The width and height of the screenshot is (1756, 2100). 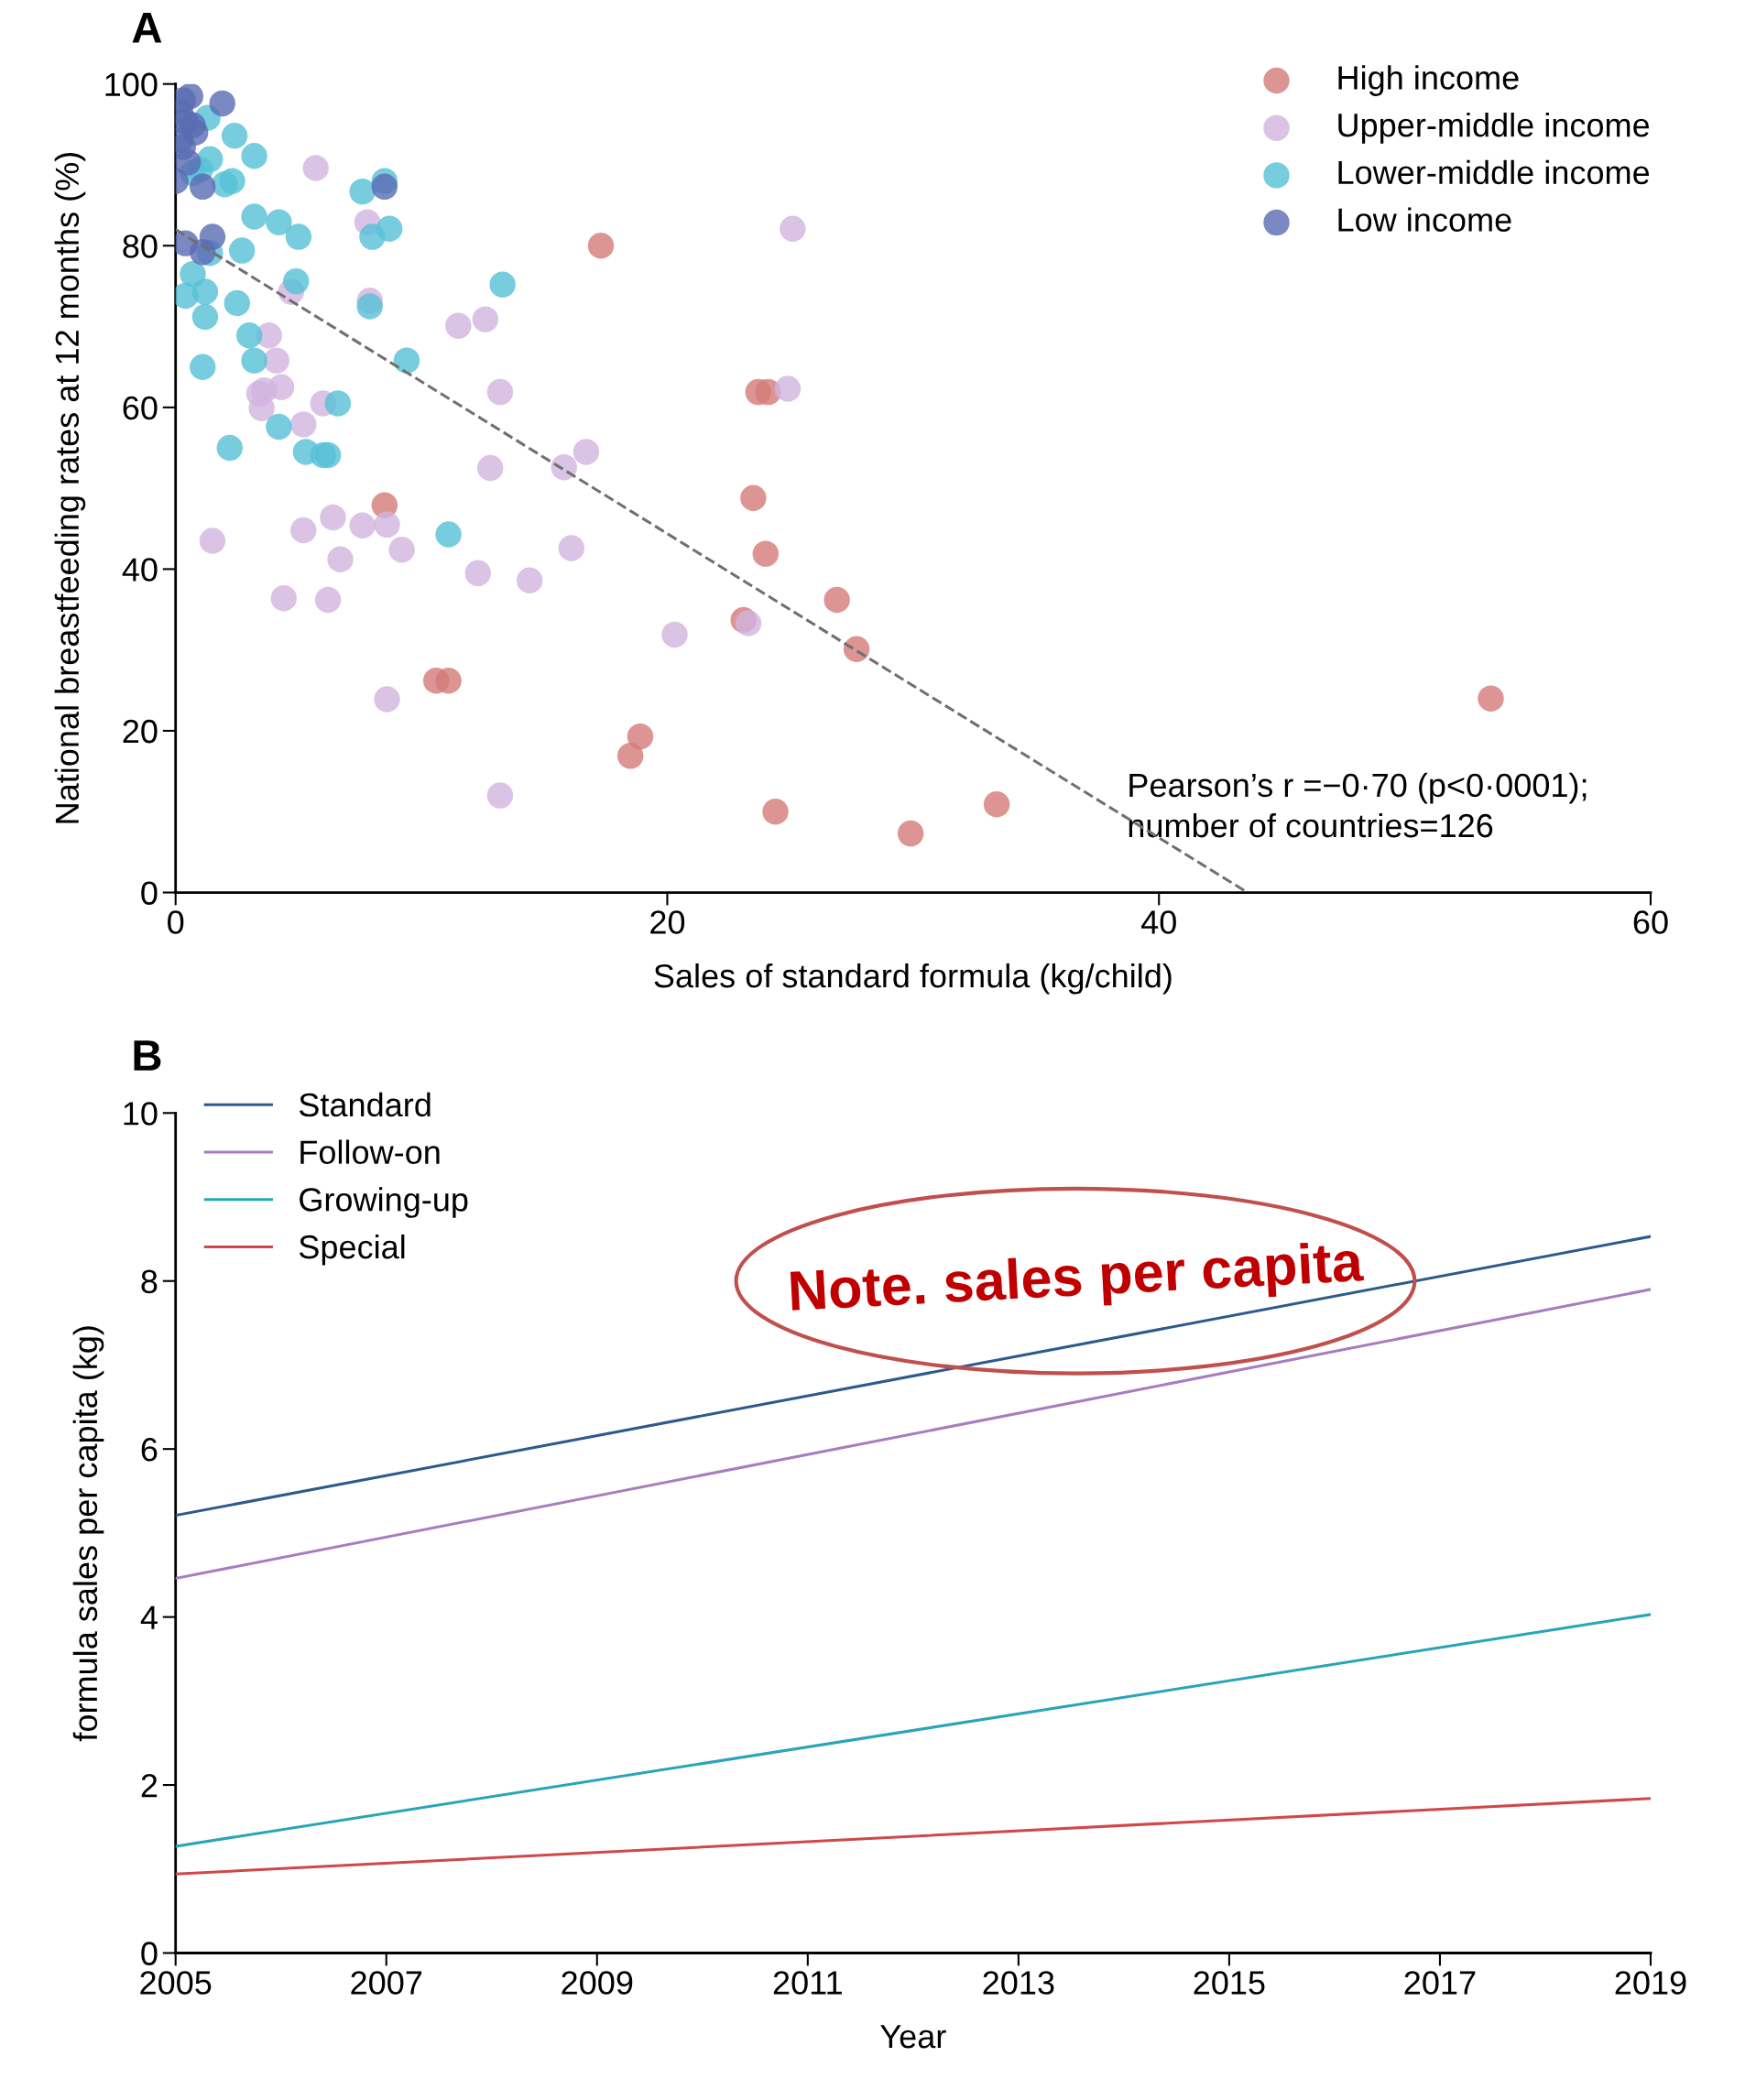 I want to click on x-tick-label: 40, so click(x=1158, y=922).